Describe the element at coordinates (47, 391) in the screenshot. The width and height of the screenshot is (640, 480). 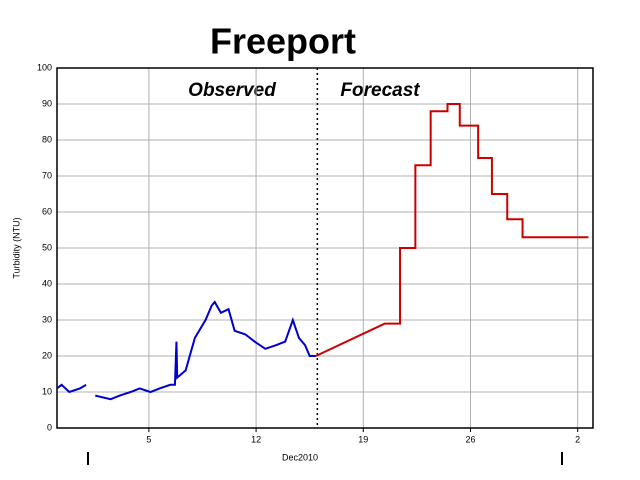
I see `y-tick-label: 10` at that location.